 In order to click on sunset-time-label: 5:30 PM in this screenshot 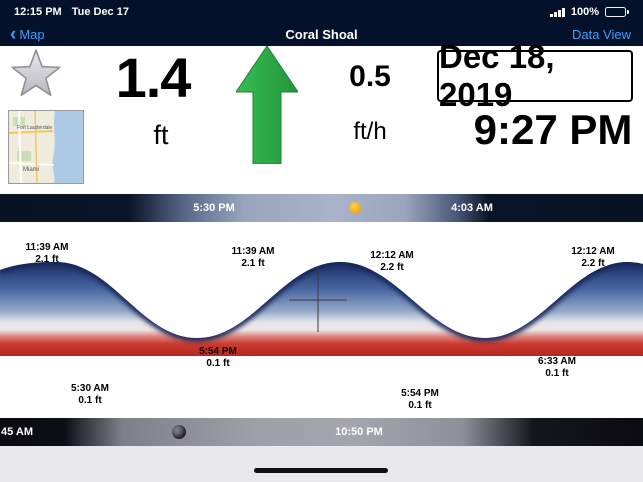, I will do `click(214, 208)`.